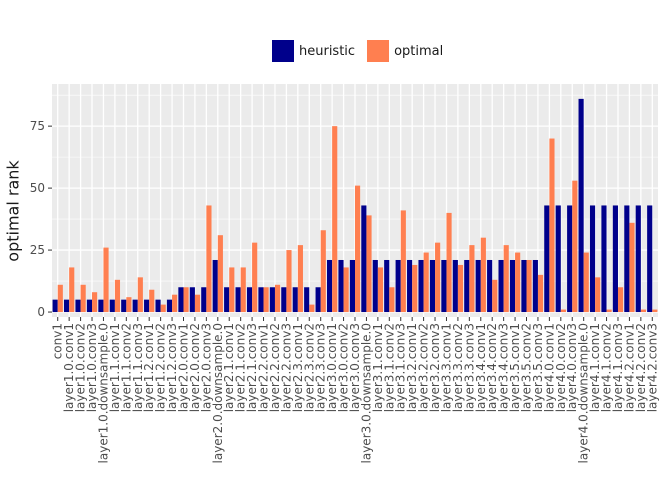  Describe the element at coordinates (264, 367) in the screenshot. I see `x-tick-label: layer2.2.conv1` at that location.